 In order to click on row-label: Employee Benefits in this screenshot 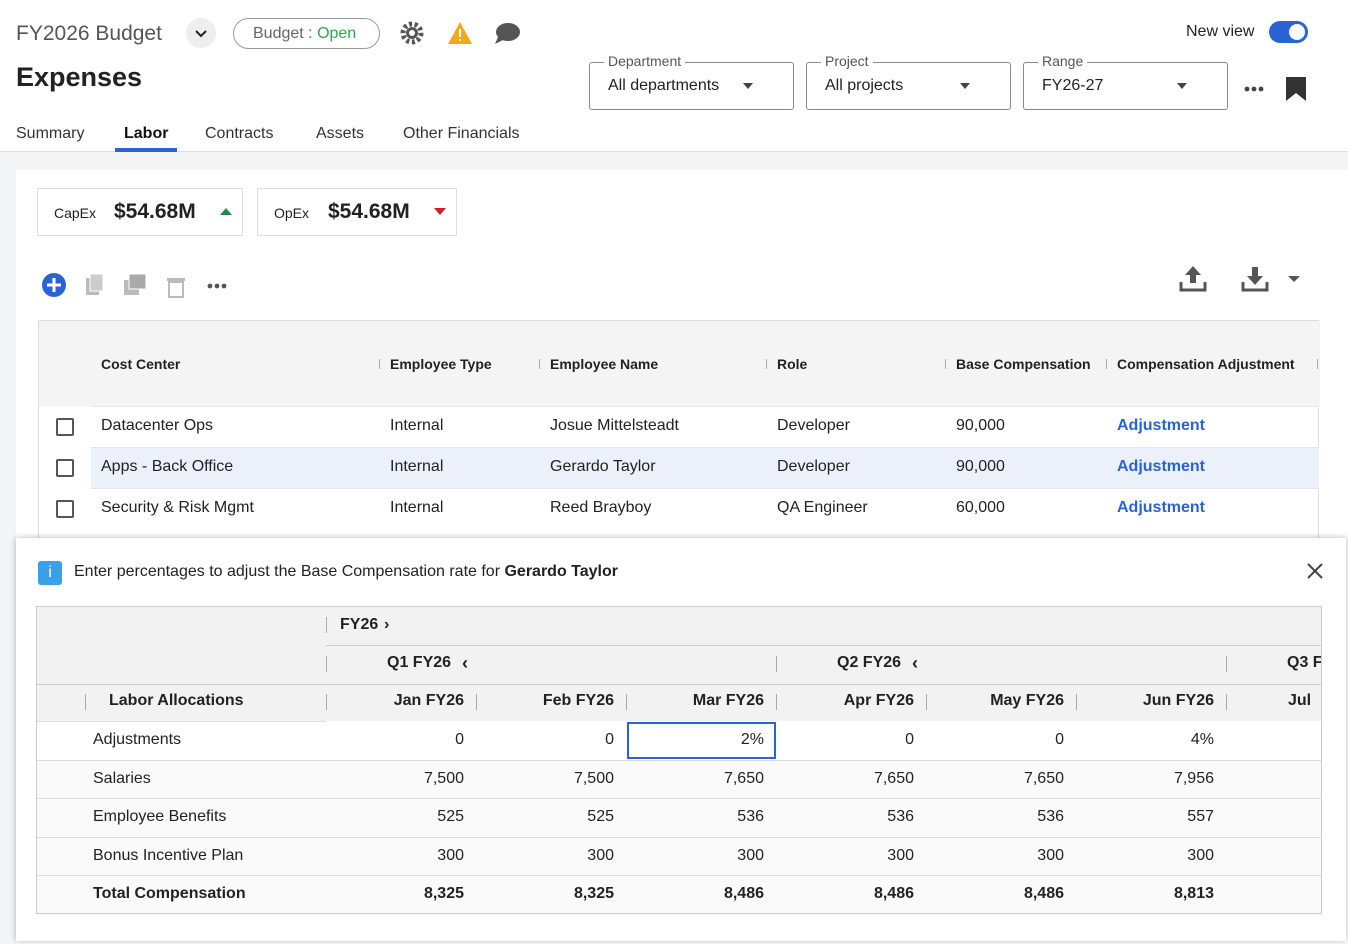, I will do `click(160, 816)`.